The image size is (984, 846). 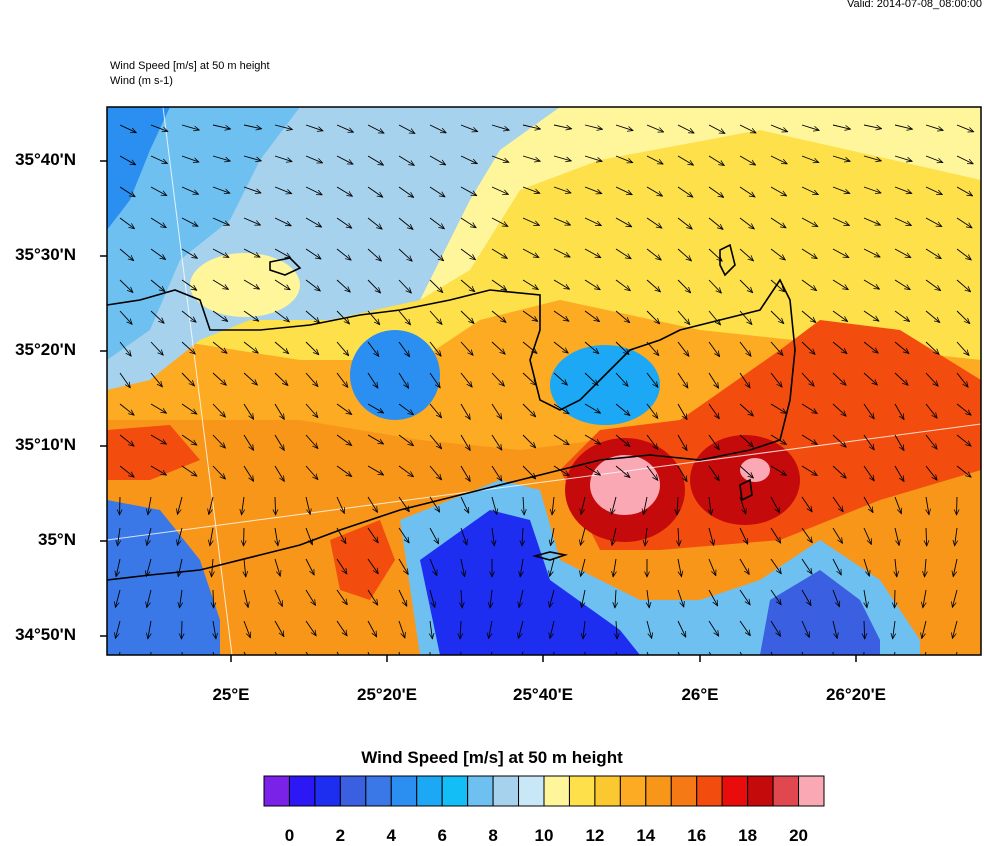 I want to click on lon-label: 25°20'E, so click(x=387, y=695).